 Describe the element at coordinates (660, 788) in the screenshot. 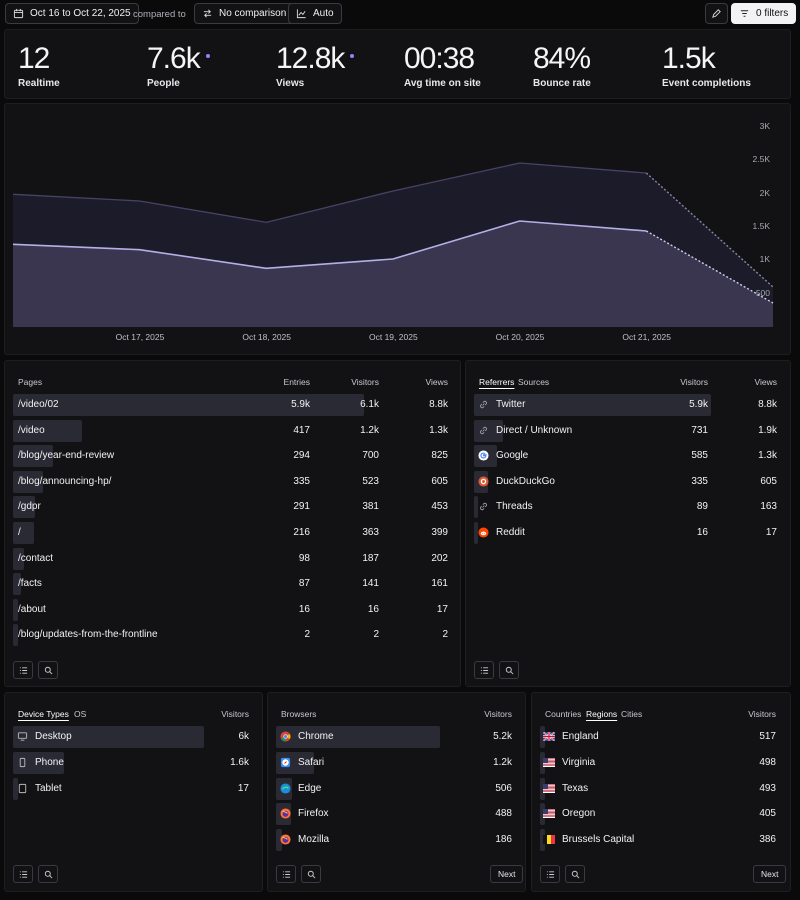

I see `list-item: Texas 493` at that location.